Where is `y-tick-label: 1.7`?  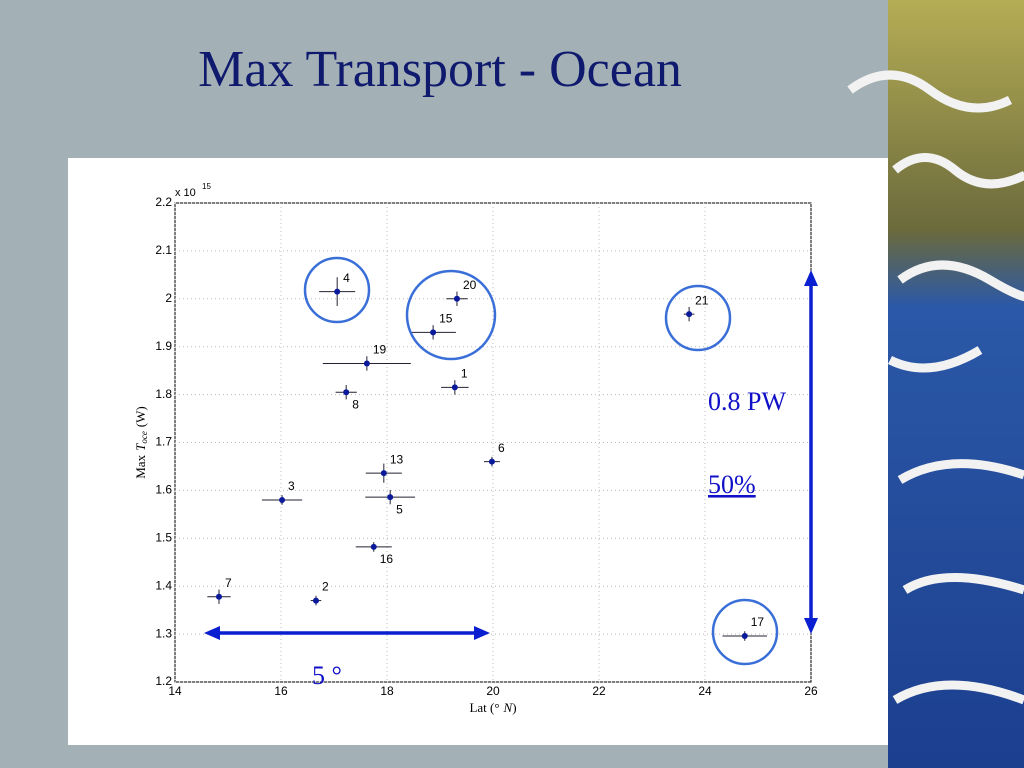
y-tick-label: 1.7 is located at coordinates (163, 442).